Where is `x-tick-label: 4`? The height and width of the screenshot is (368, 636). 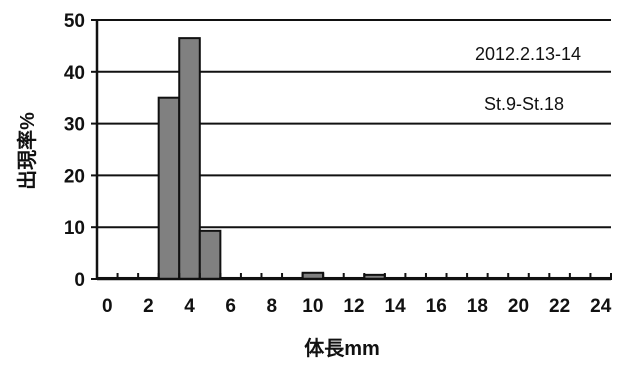 x-tick-label: 4 is located at coordinates (189, 306).